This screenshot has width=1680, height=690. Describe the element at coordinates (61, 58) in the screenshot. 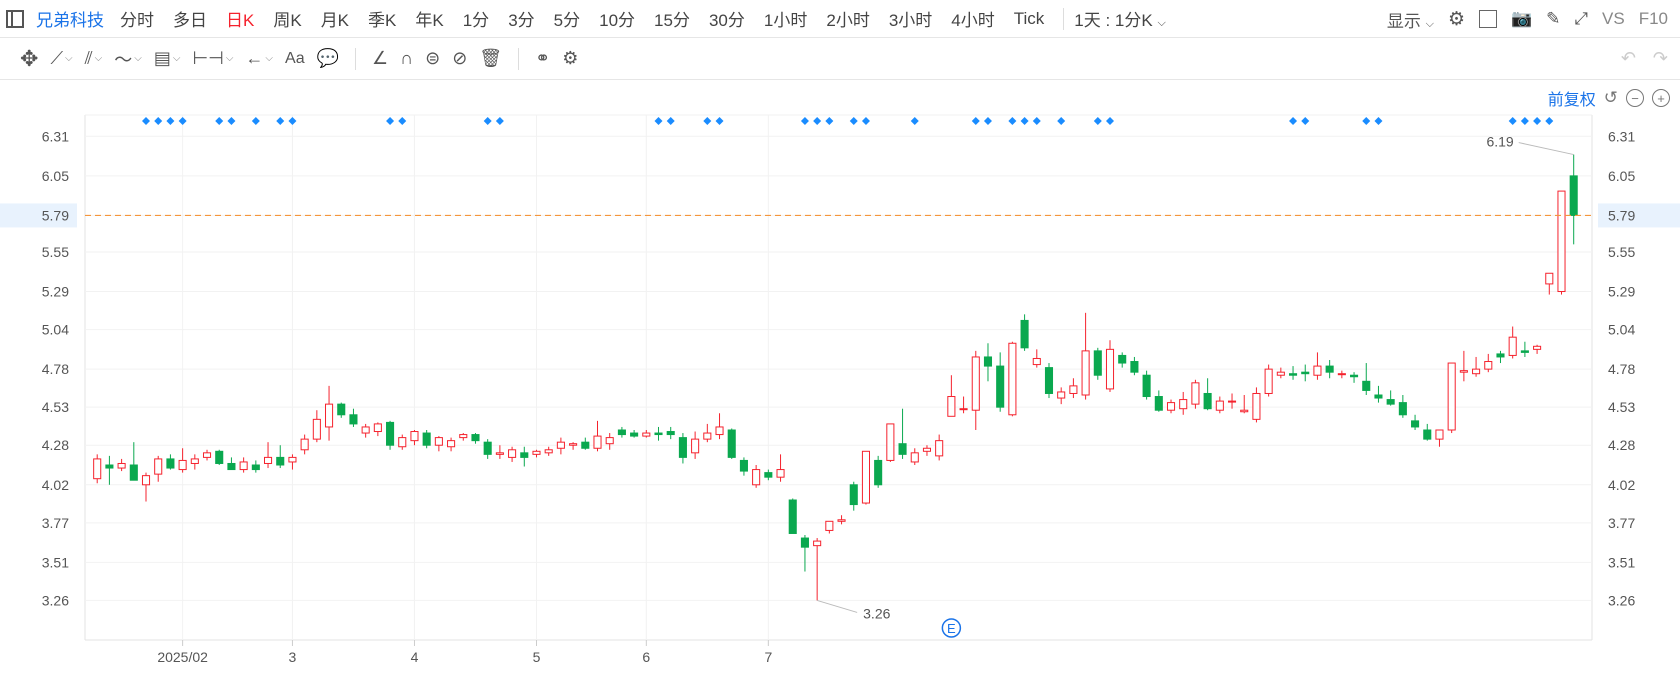

I see `line-tool-icon: ⟋ ⌵` at that location.